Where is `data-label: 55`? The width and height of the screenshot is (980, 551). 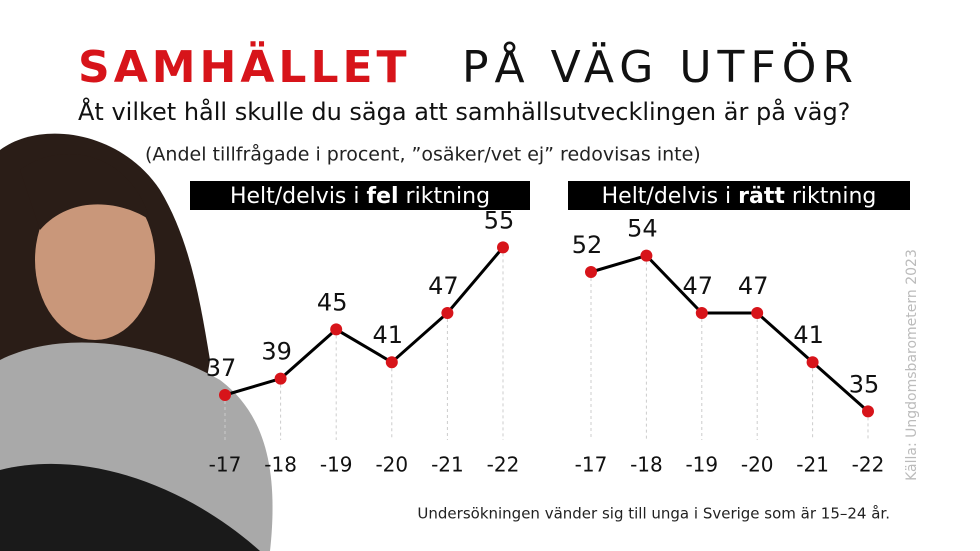 data-label: 55 is located at coordinates (499, 220).